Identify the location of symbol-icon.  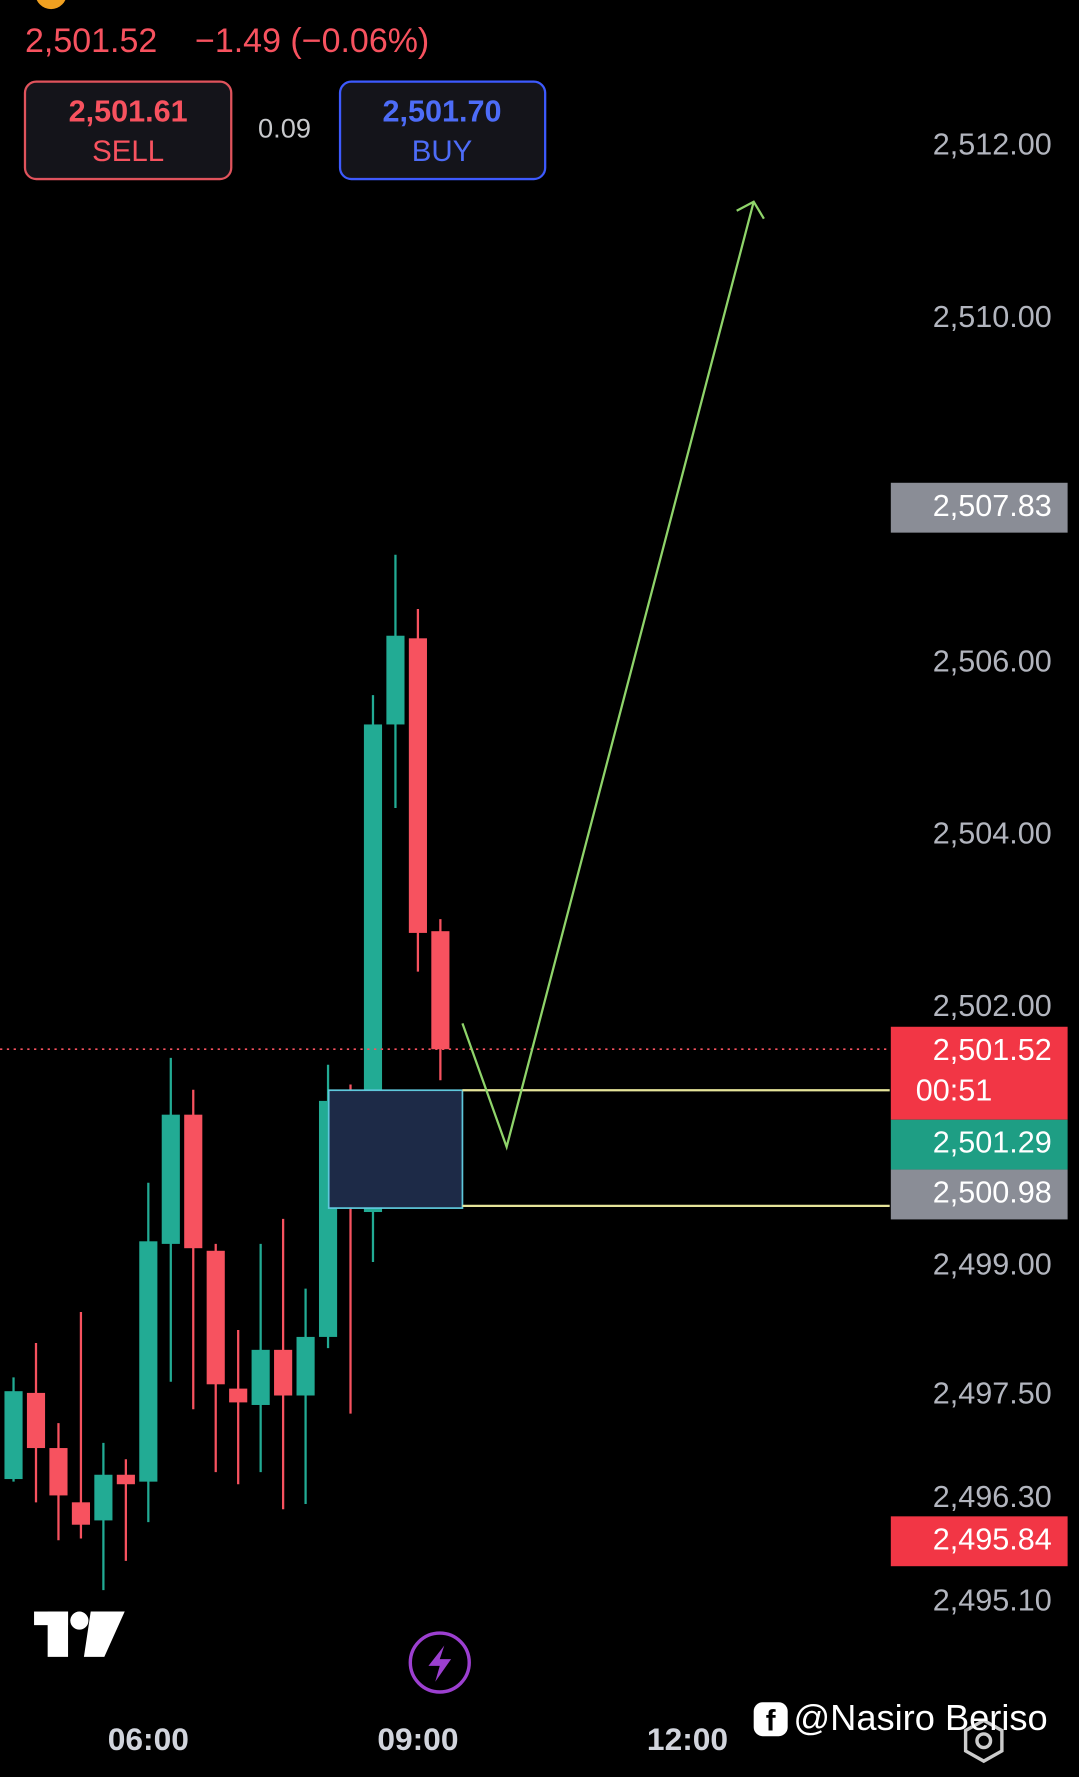
(51, 5).